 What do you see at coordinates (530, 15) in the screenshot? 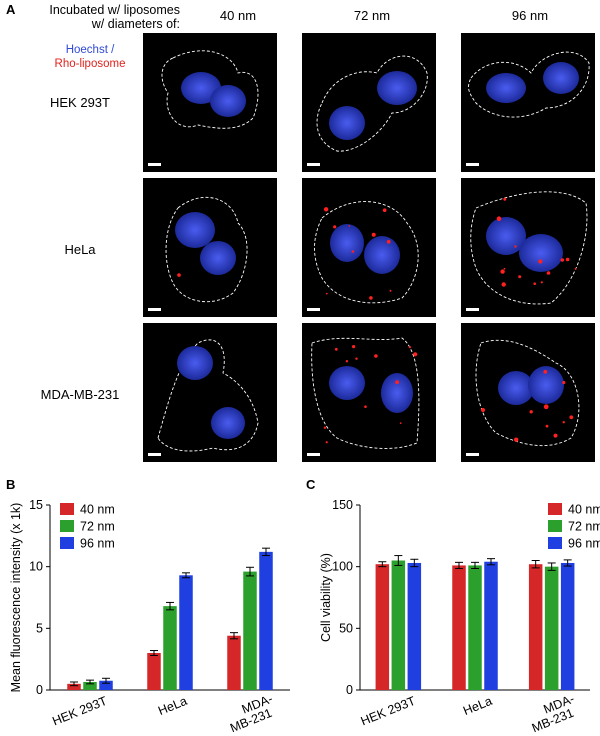
I see `column-header-96nm: 96 nm` at bounding box center [530, 15].